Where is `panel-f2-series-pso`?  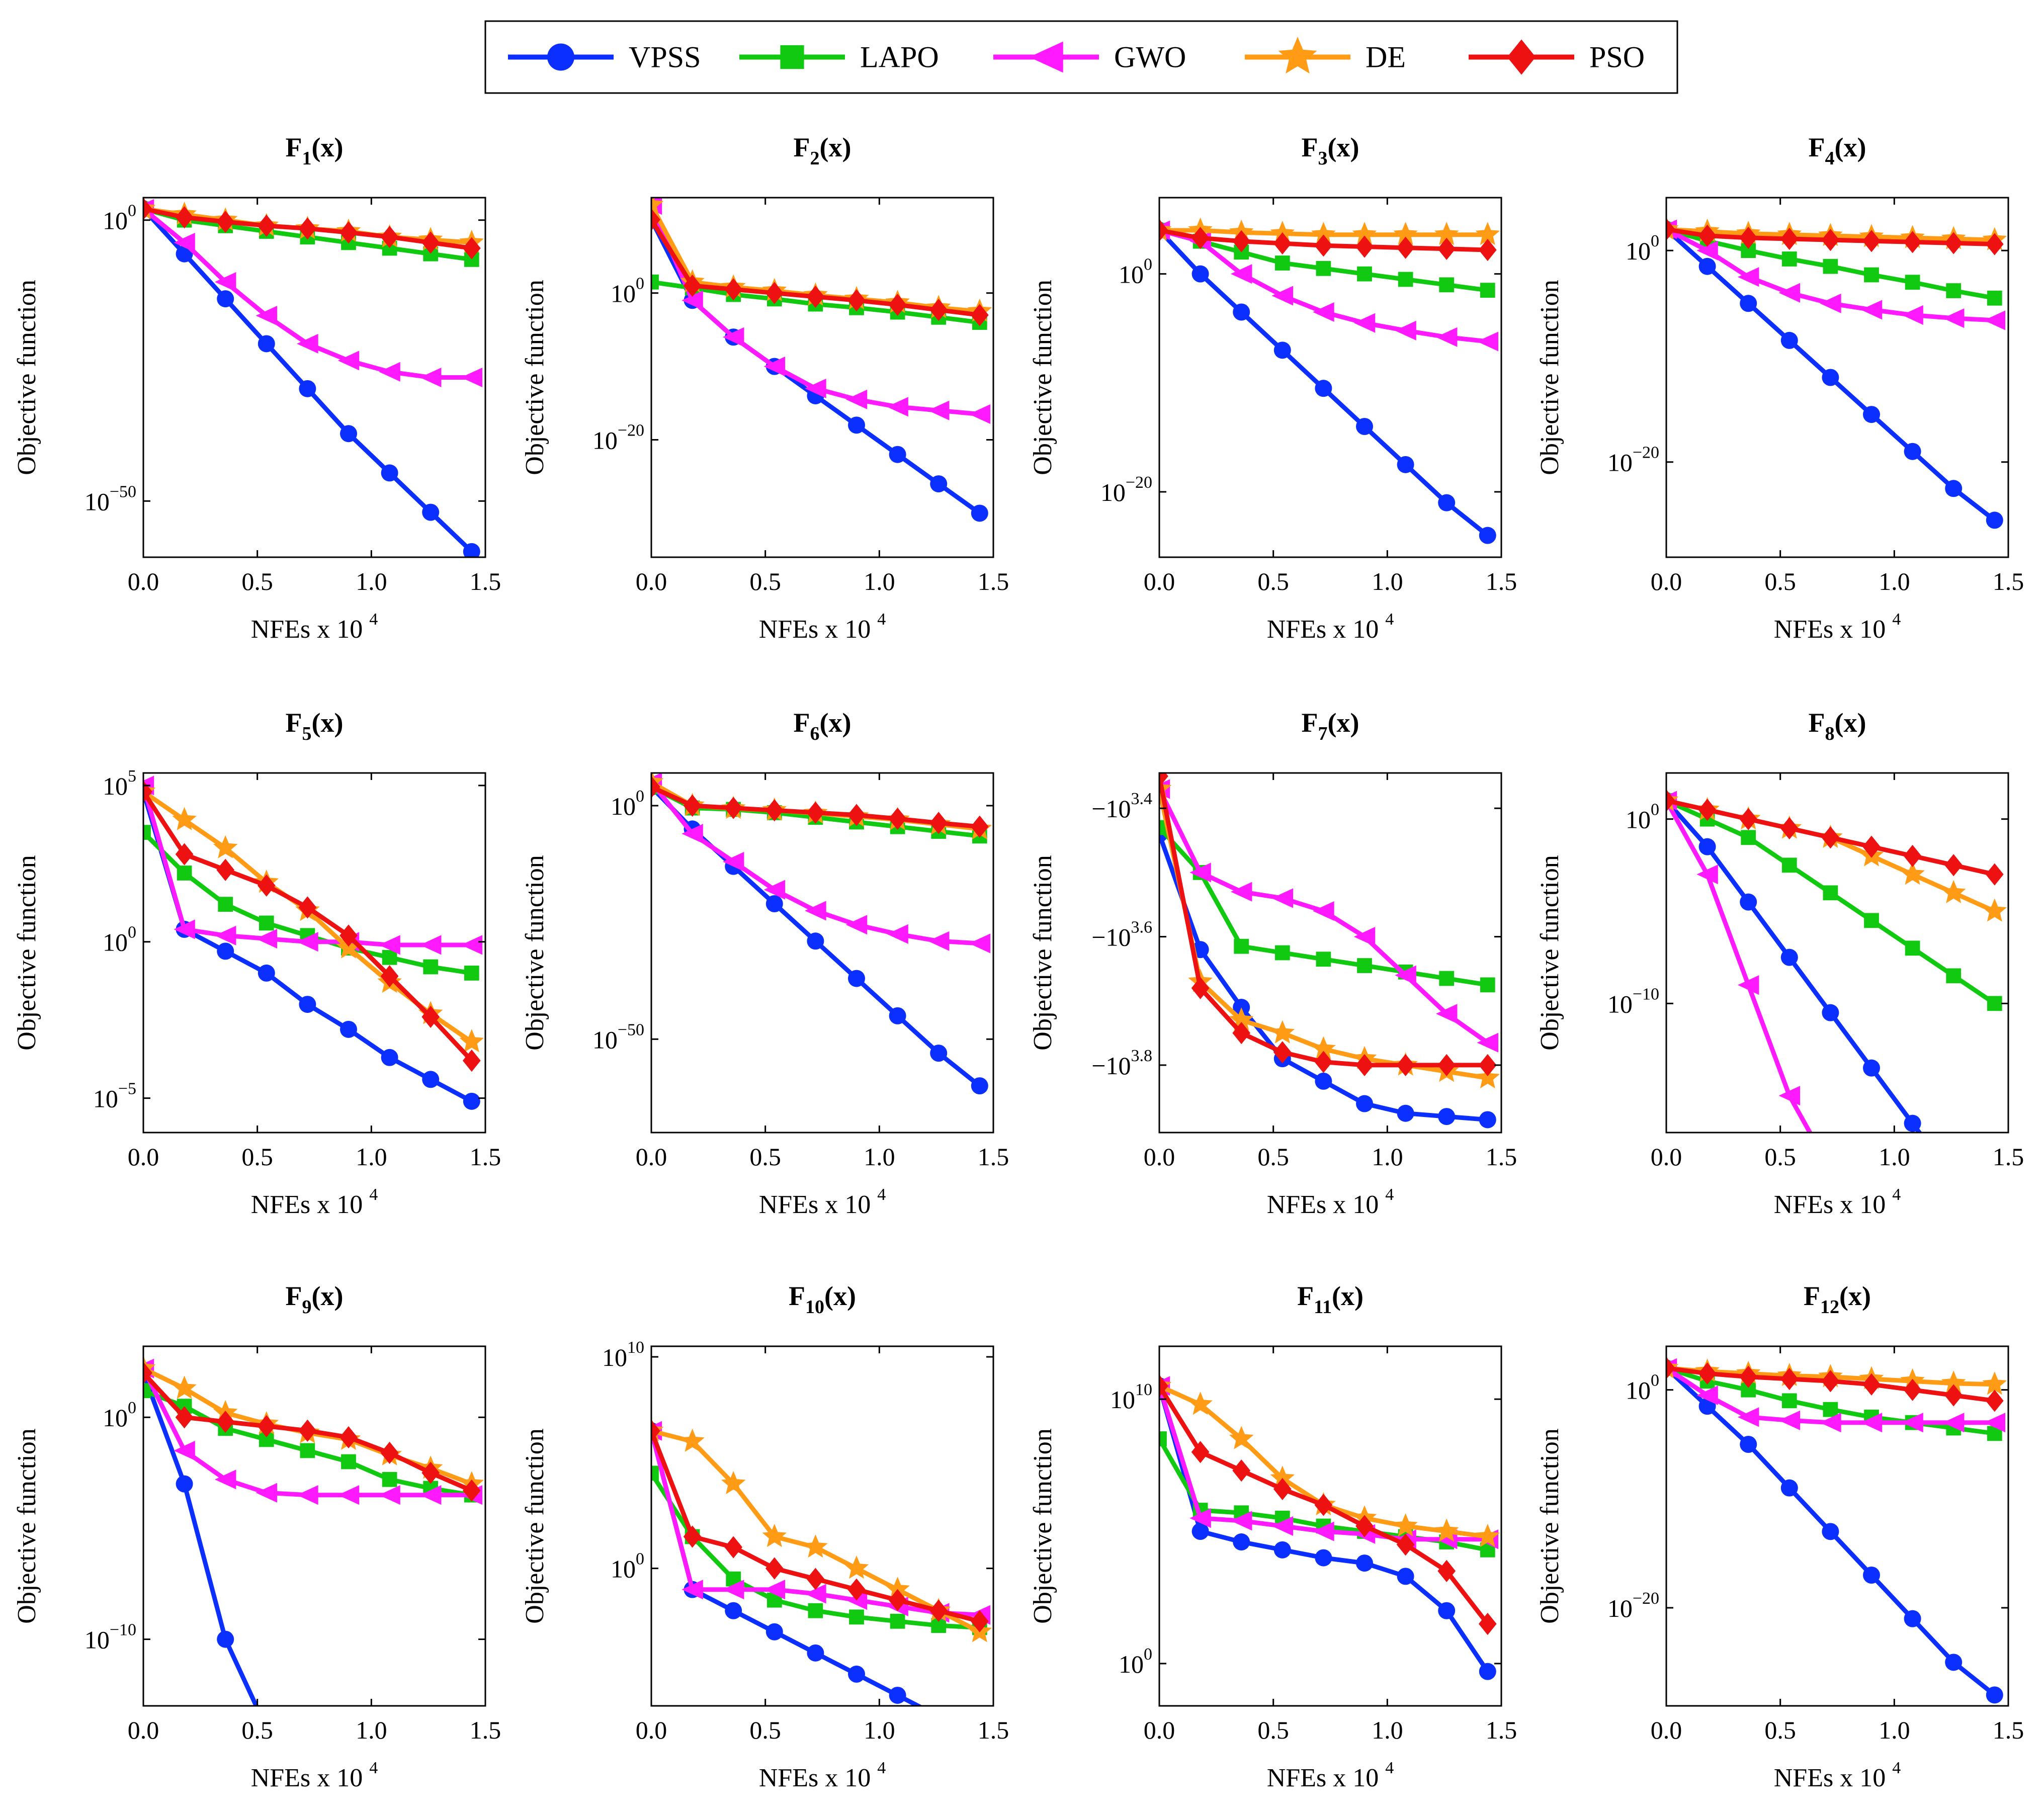
panel-f2-series-pso is located at coordinates (820, 267).